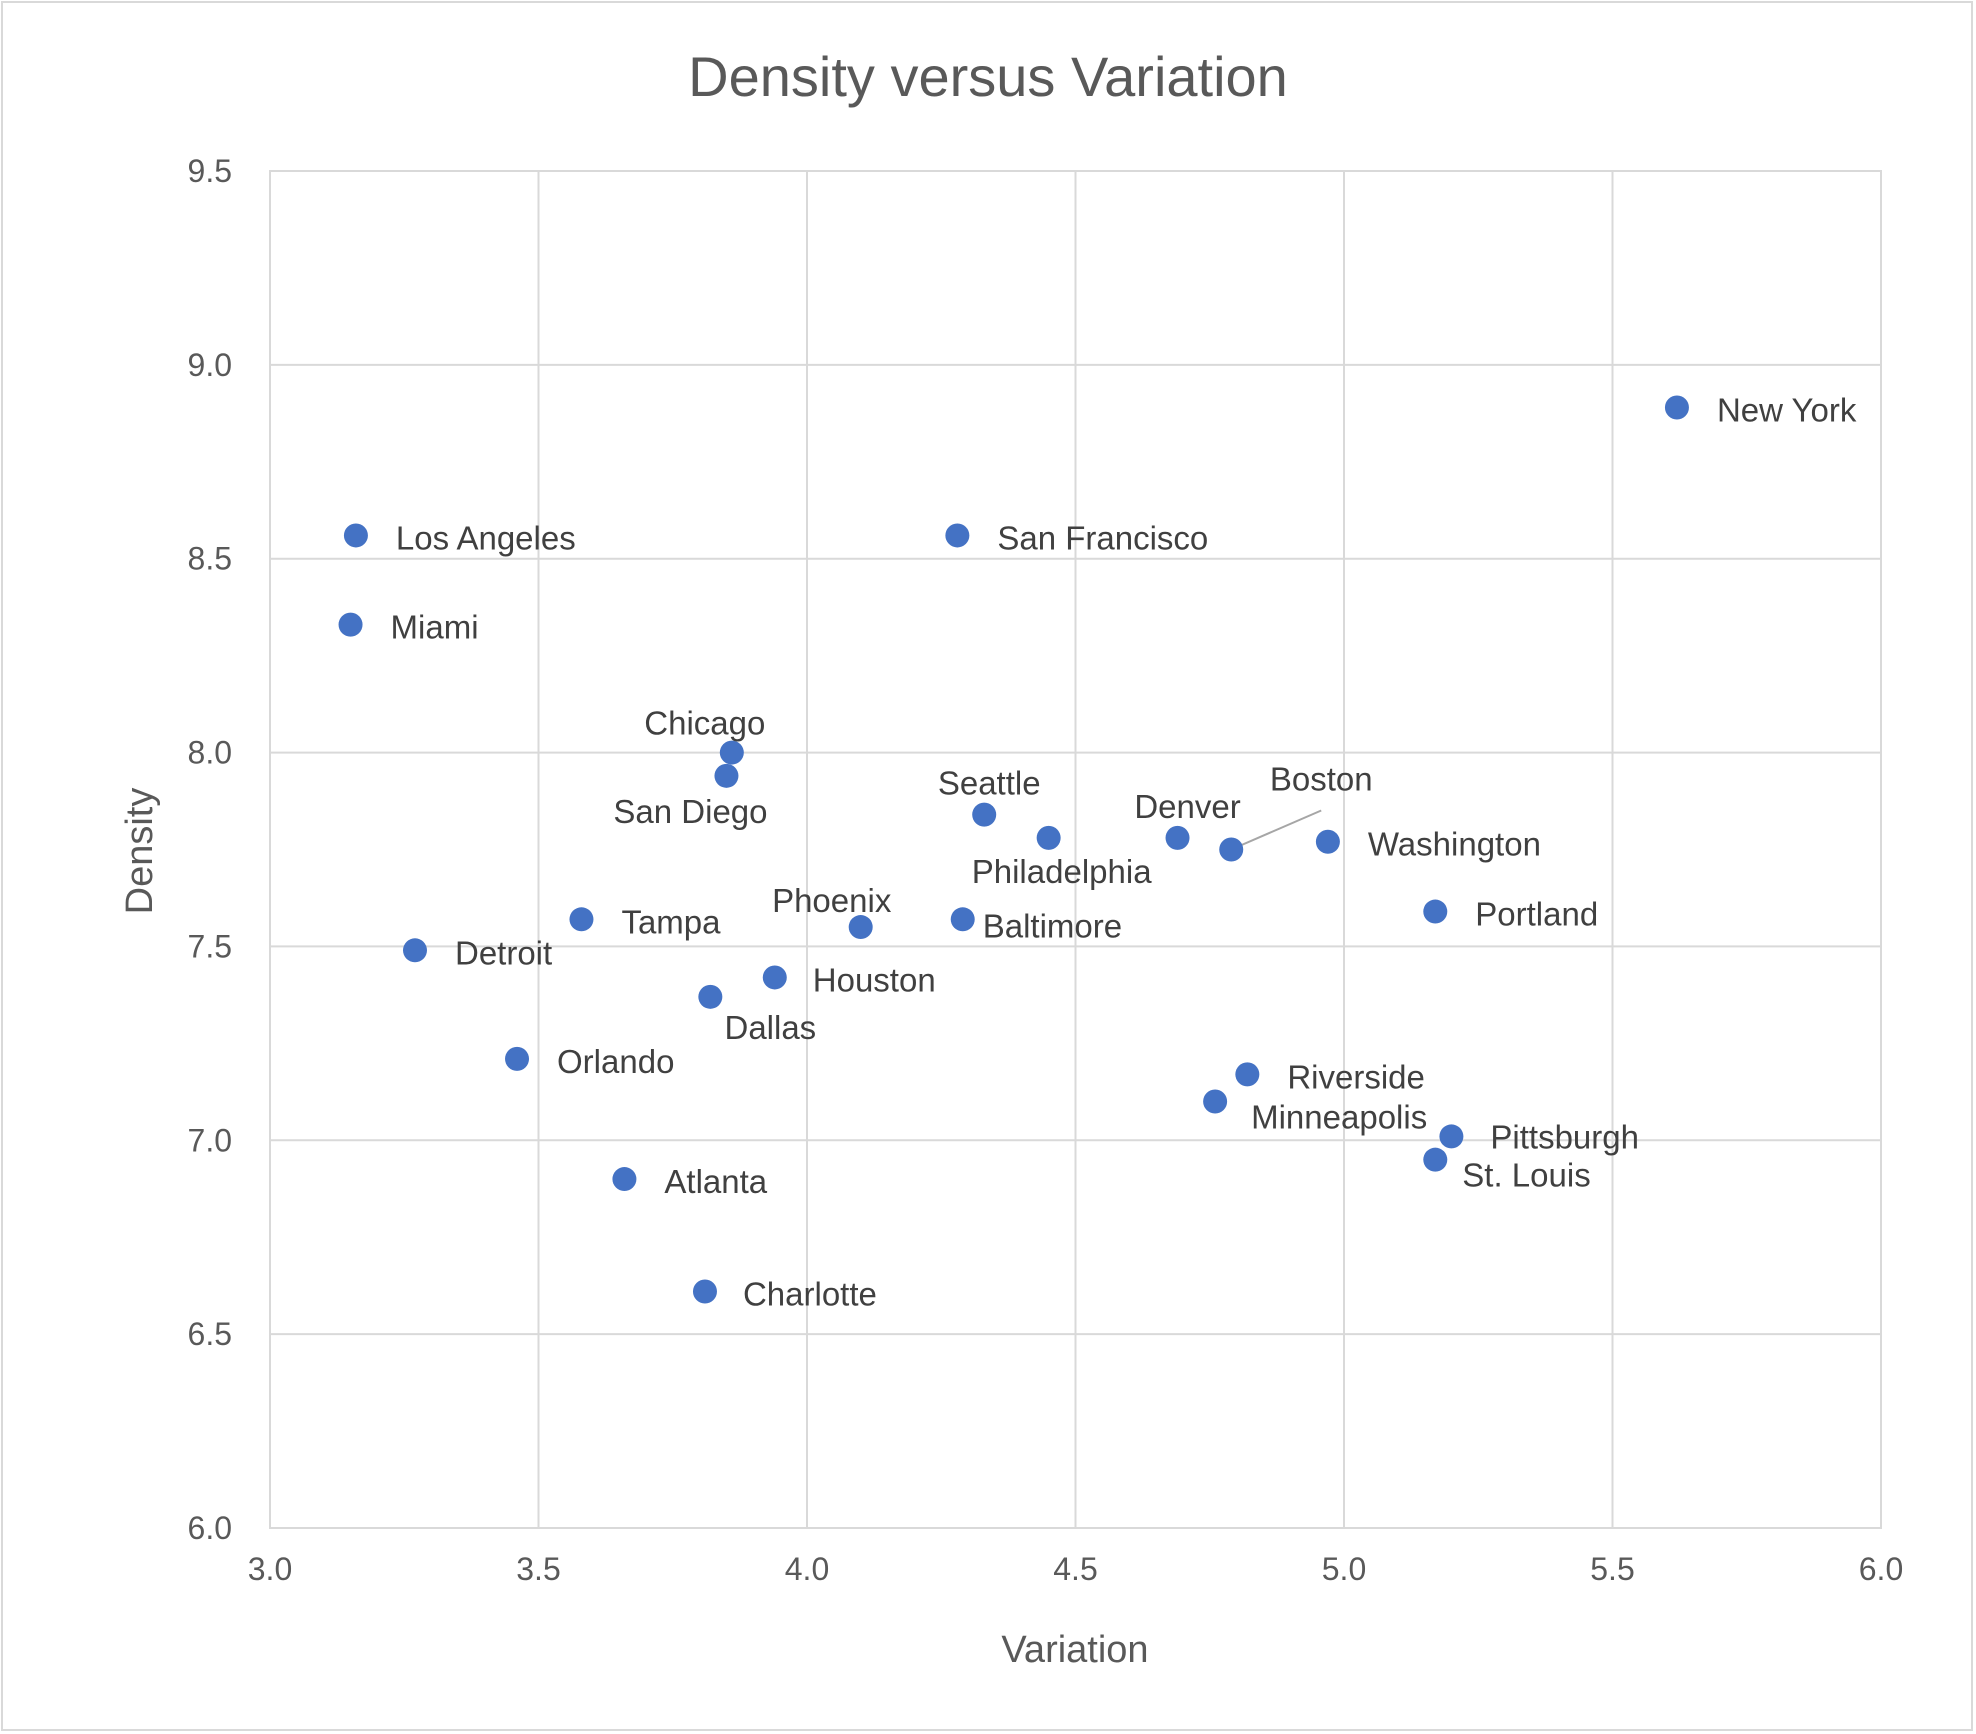 This screenshot has width=1976, height=1734. What do you see at coordinates (1356, 1076) in the screenshot?
I see `point-label: Riverside` at bounding box center [1356, 1076].